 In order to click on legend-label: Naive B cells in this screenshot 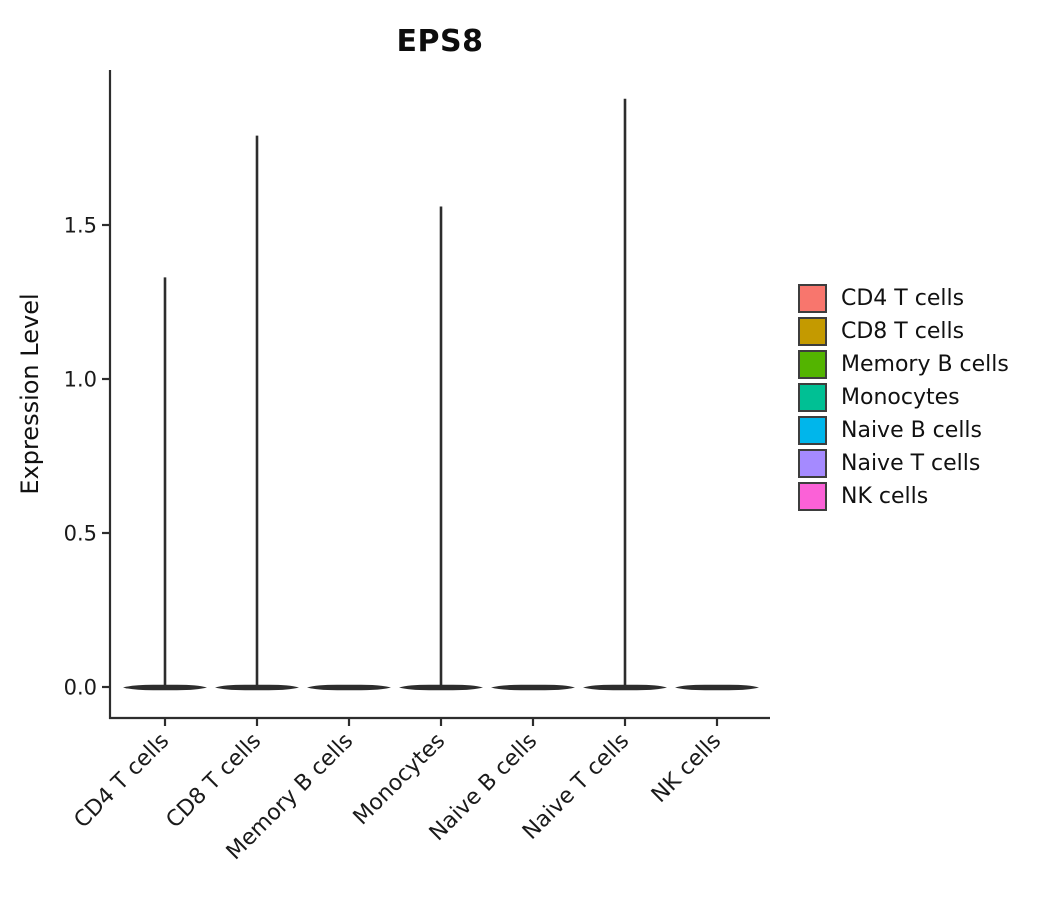, I will do `click(912, 430)`.